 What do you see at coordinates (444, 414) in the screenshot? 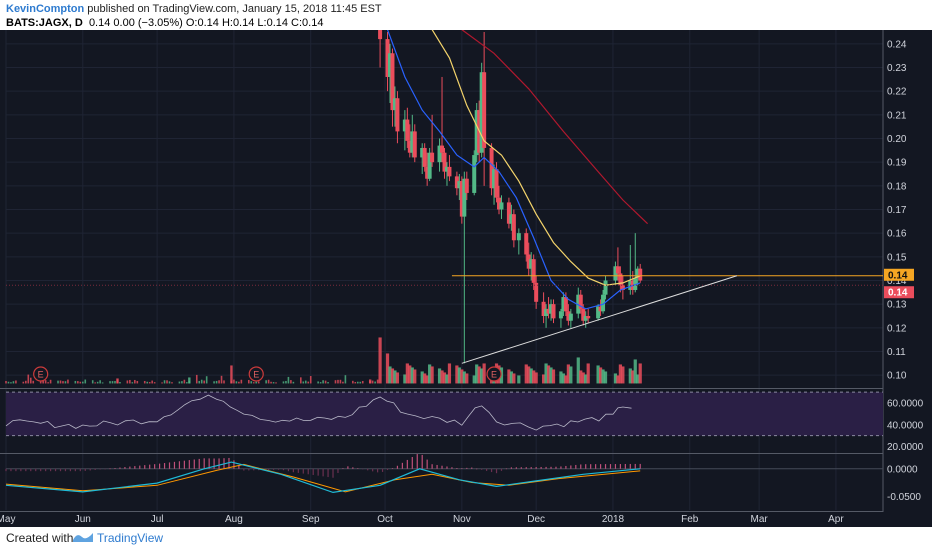
I see `rsi-band` at bounding box center [444, 414].